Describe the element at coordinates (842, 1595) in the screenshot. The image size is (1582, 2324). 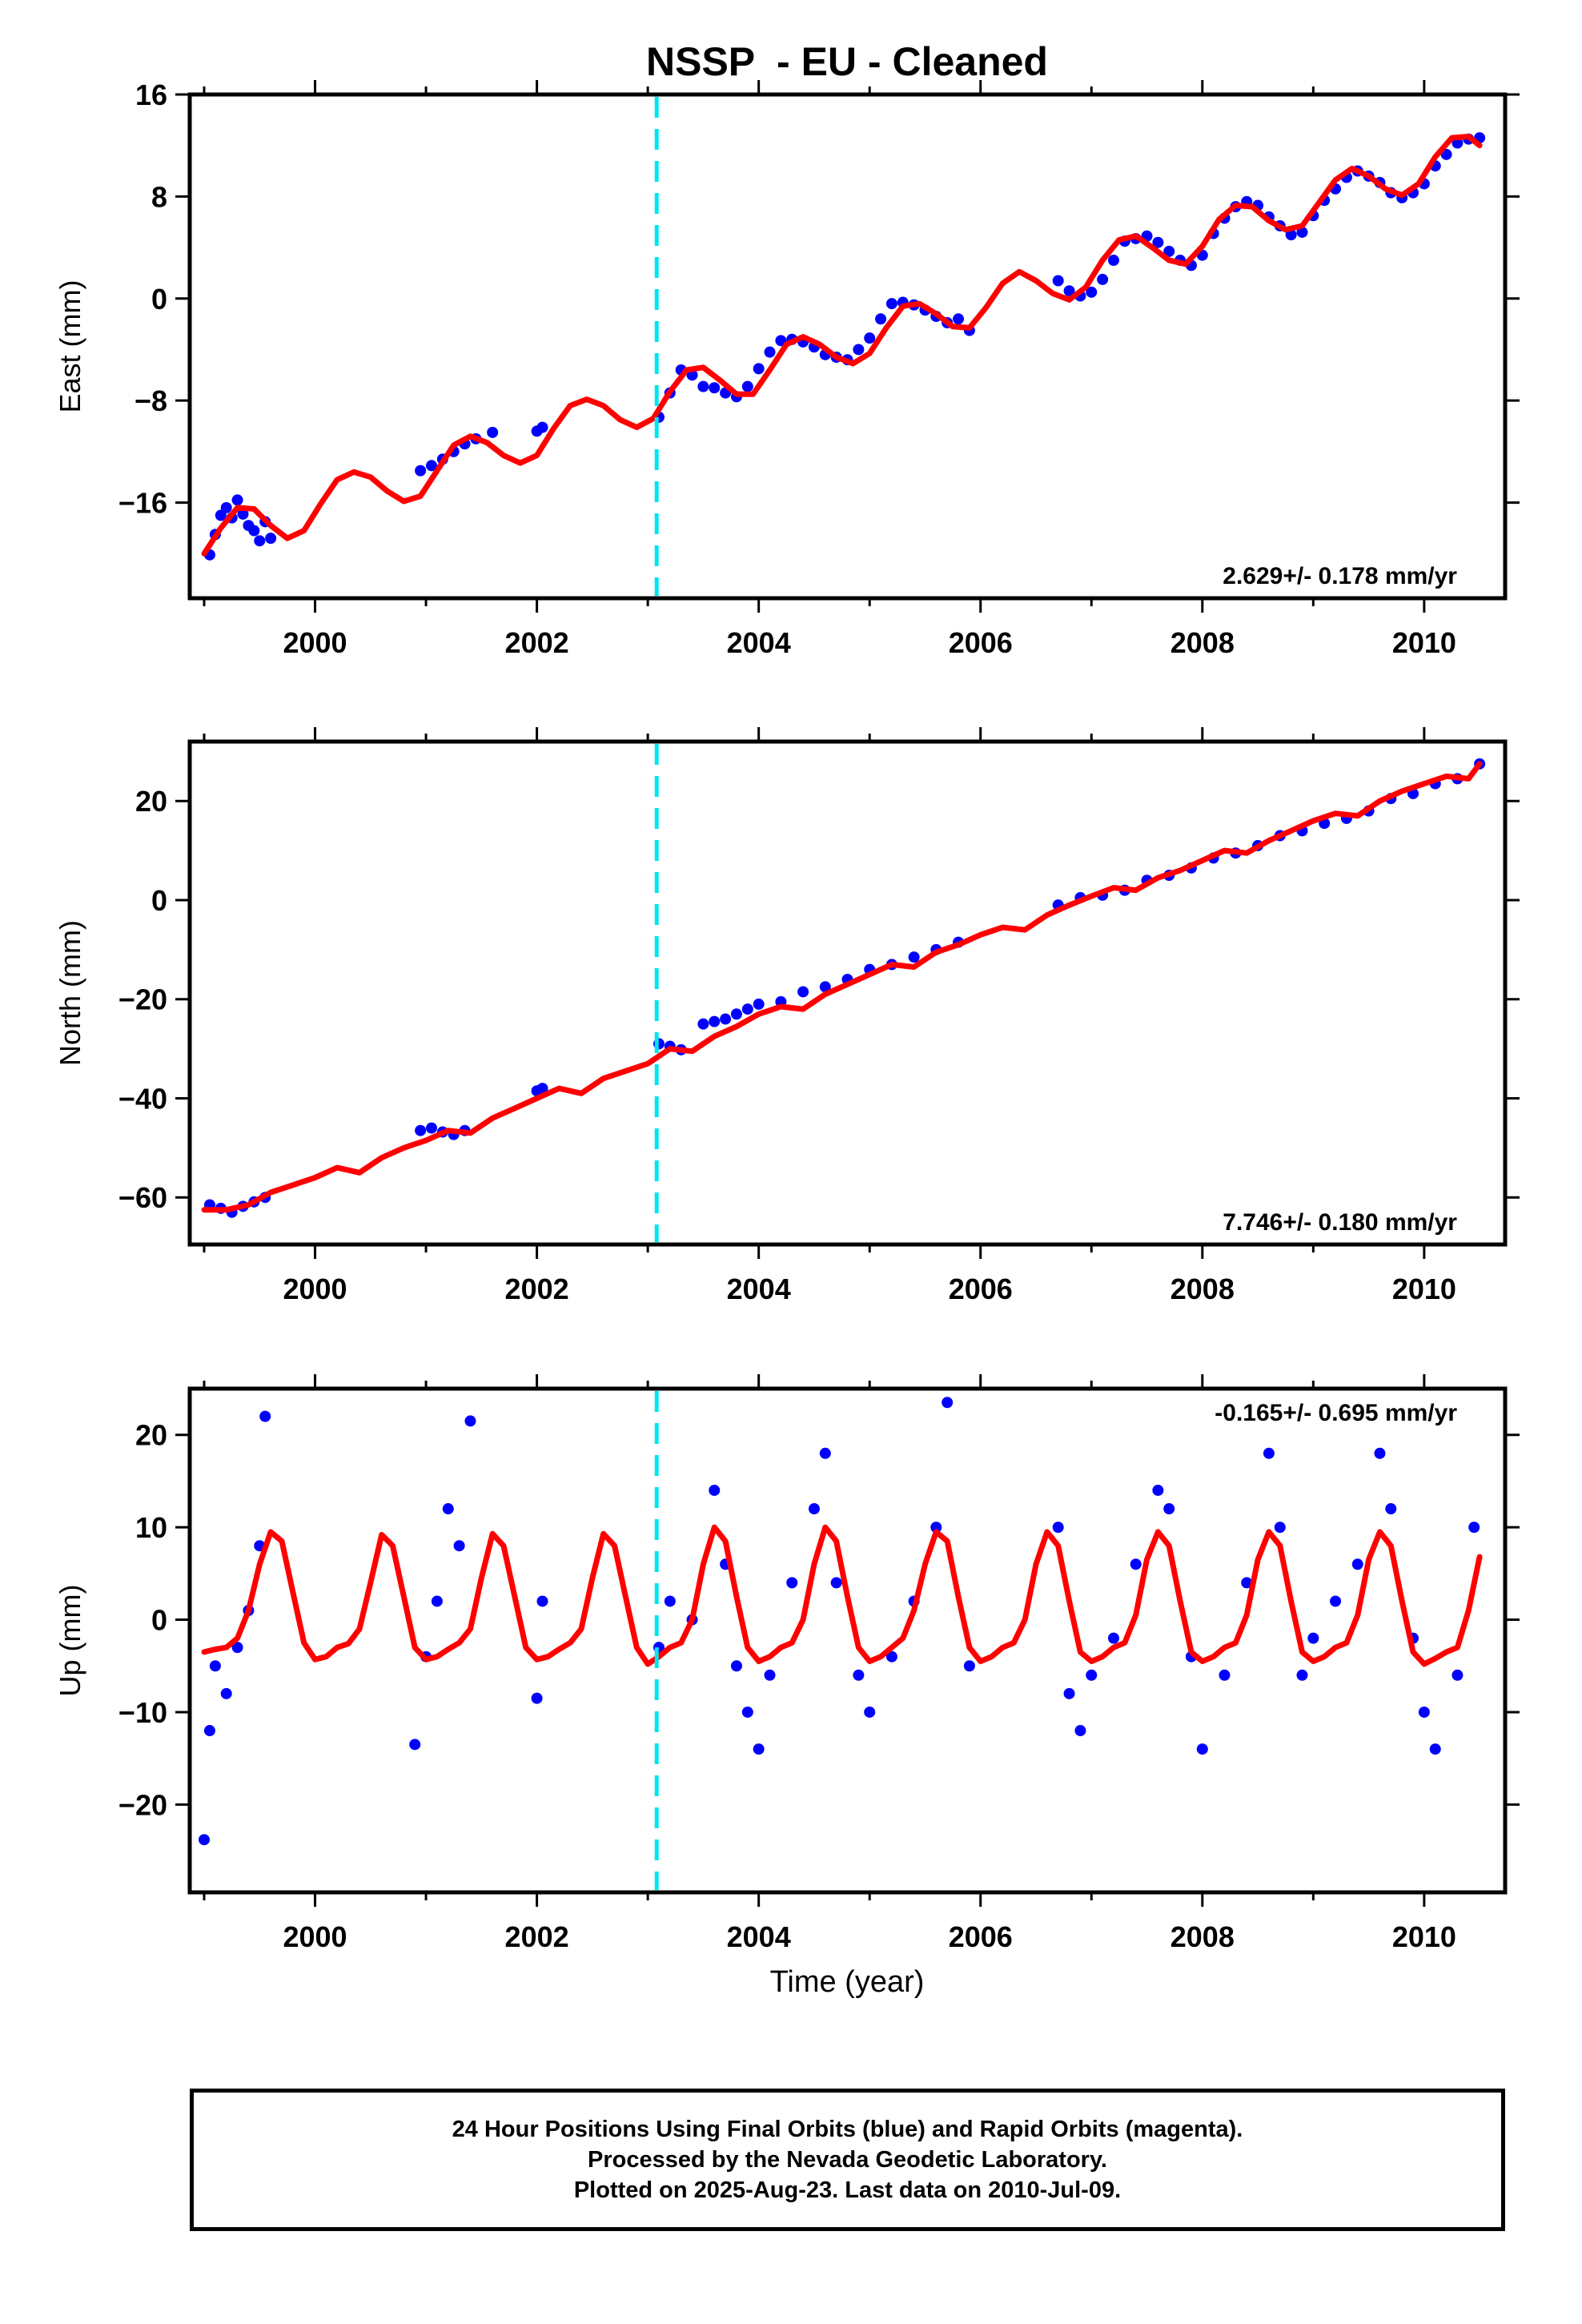
I see `up-fit-line` at that location.